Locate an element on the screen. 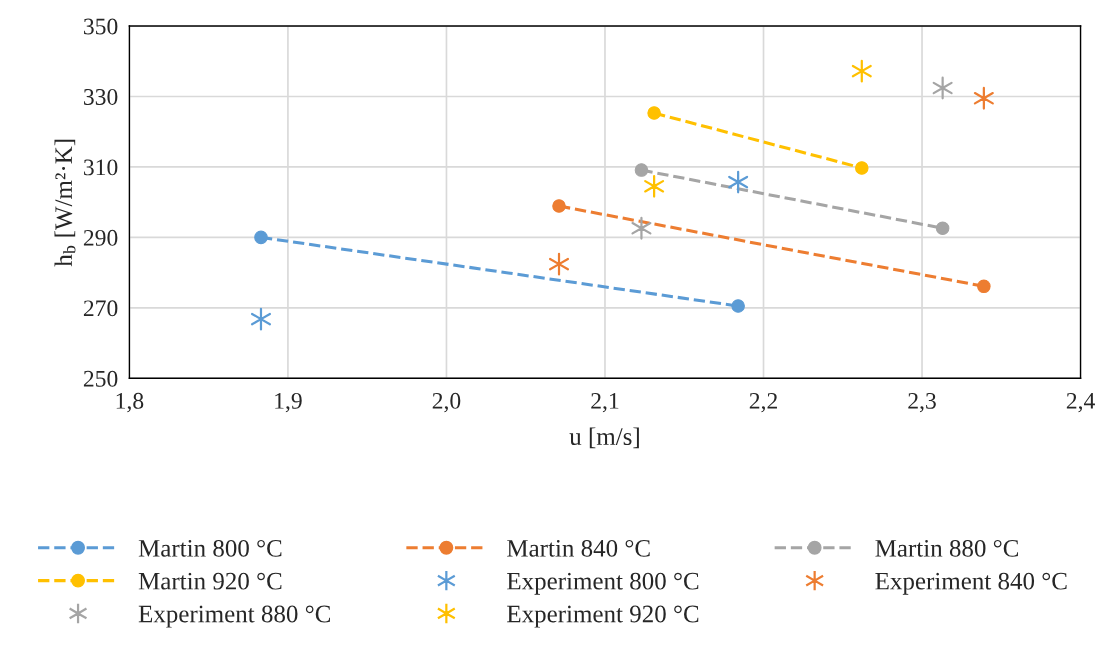 The width and height of the screenshot is (1106, 650). x-axis-title: u [m/s] is located at coordinates (604, 438).